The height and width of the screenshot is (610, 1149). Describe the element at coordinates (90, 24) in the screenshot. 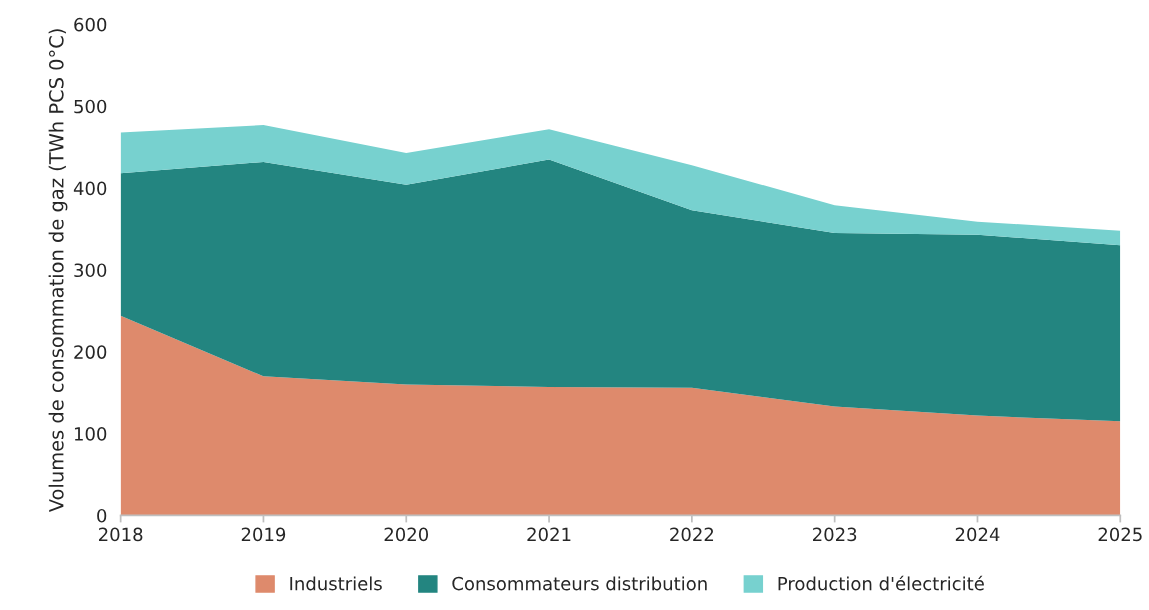

I see `y-tick-label: 600` at that location.